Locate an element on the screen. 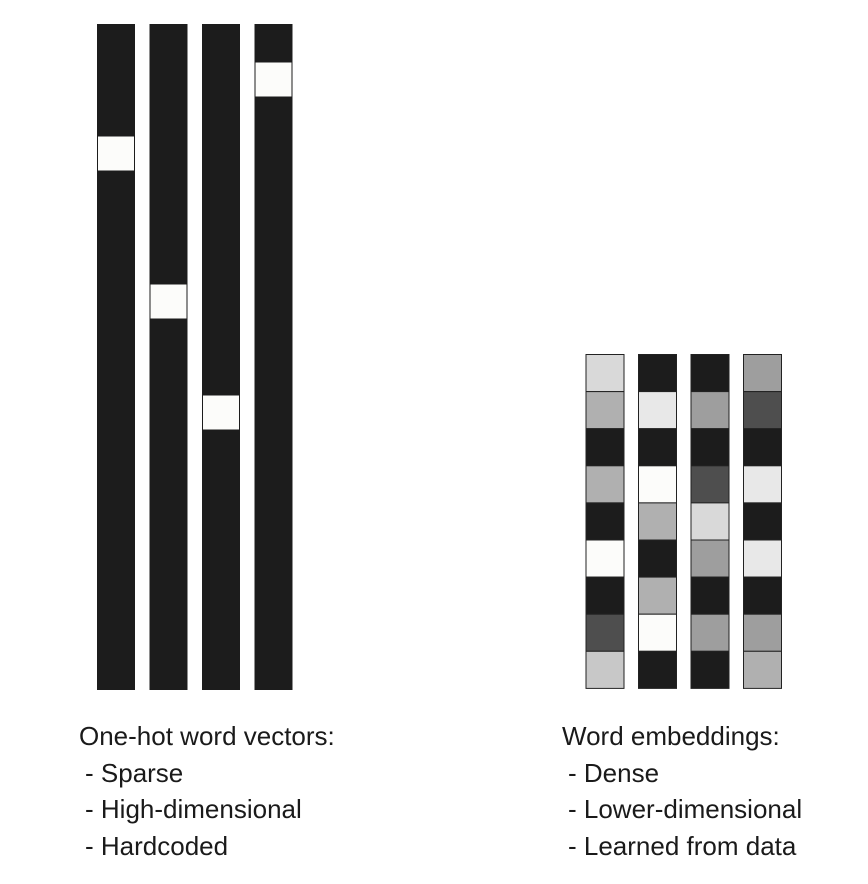 This screenshot has height=884, width=868. one-hot-caption-title: One-hot word vectors: is located at coordinates (207, 736).